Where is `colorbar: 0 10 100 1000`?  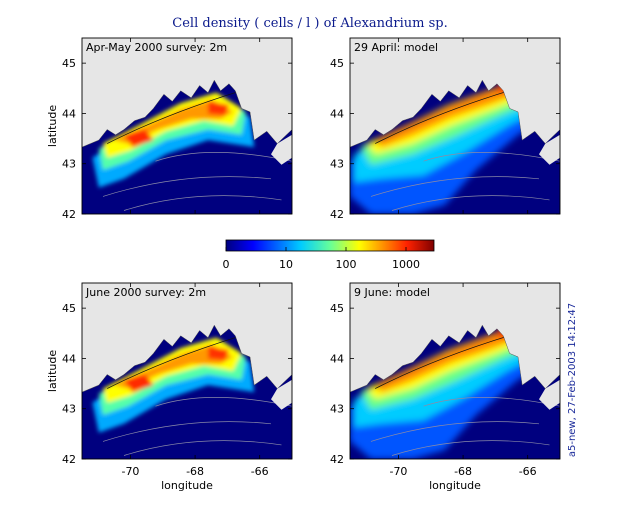 colorbar: 0 10 100 1000 is located at coordinates (329, 255).